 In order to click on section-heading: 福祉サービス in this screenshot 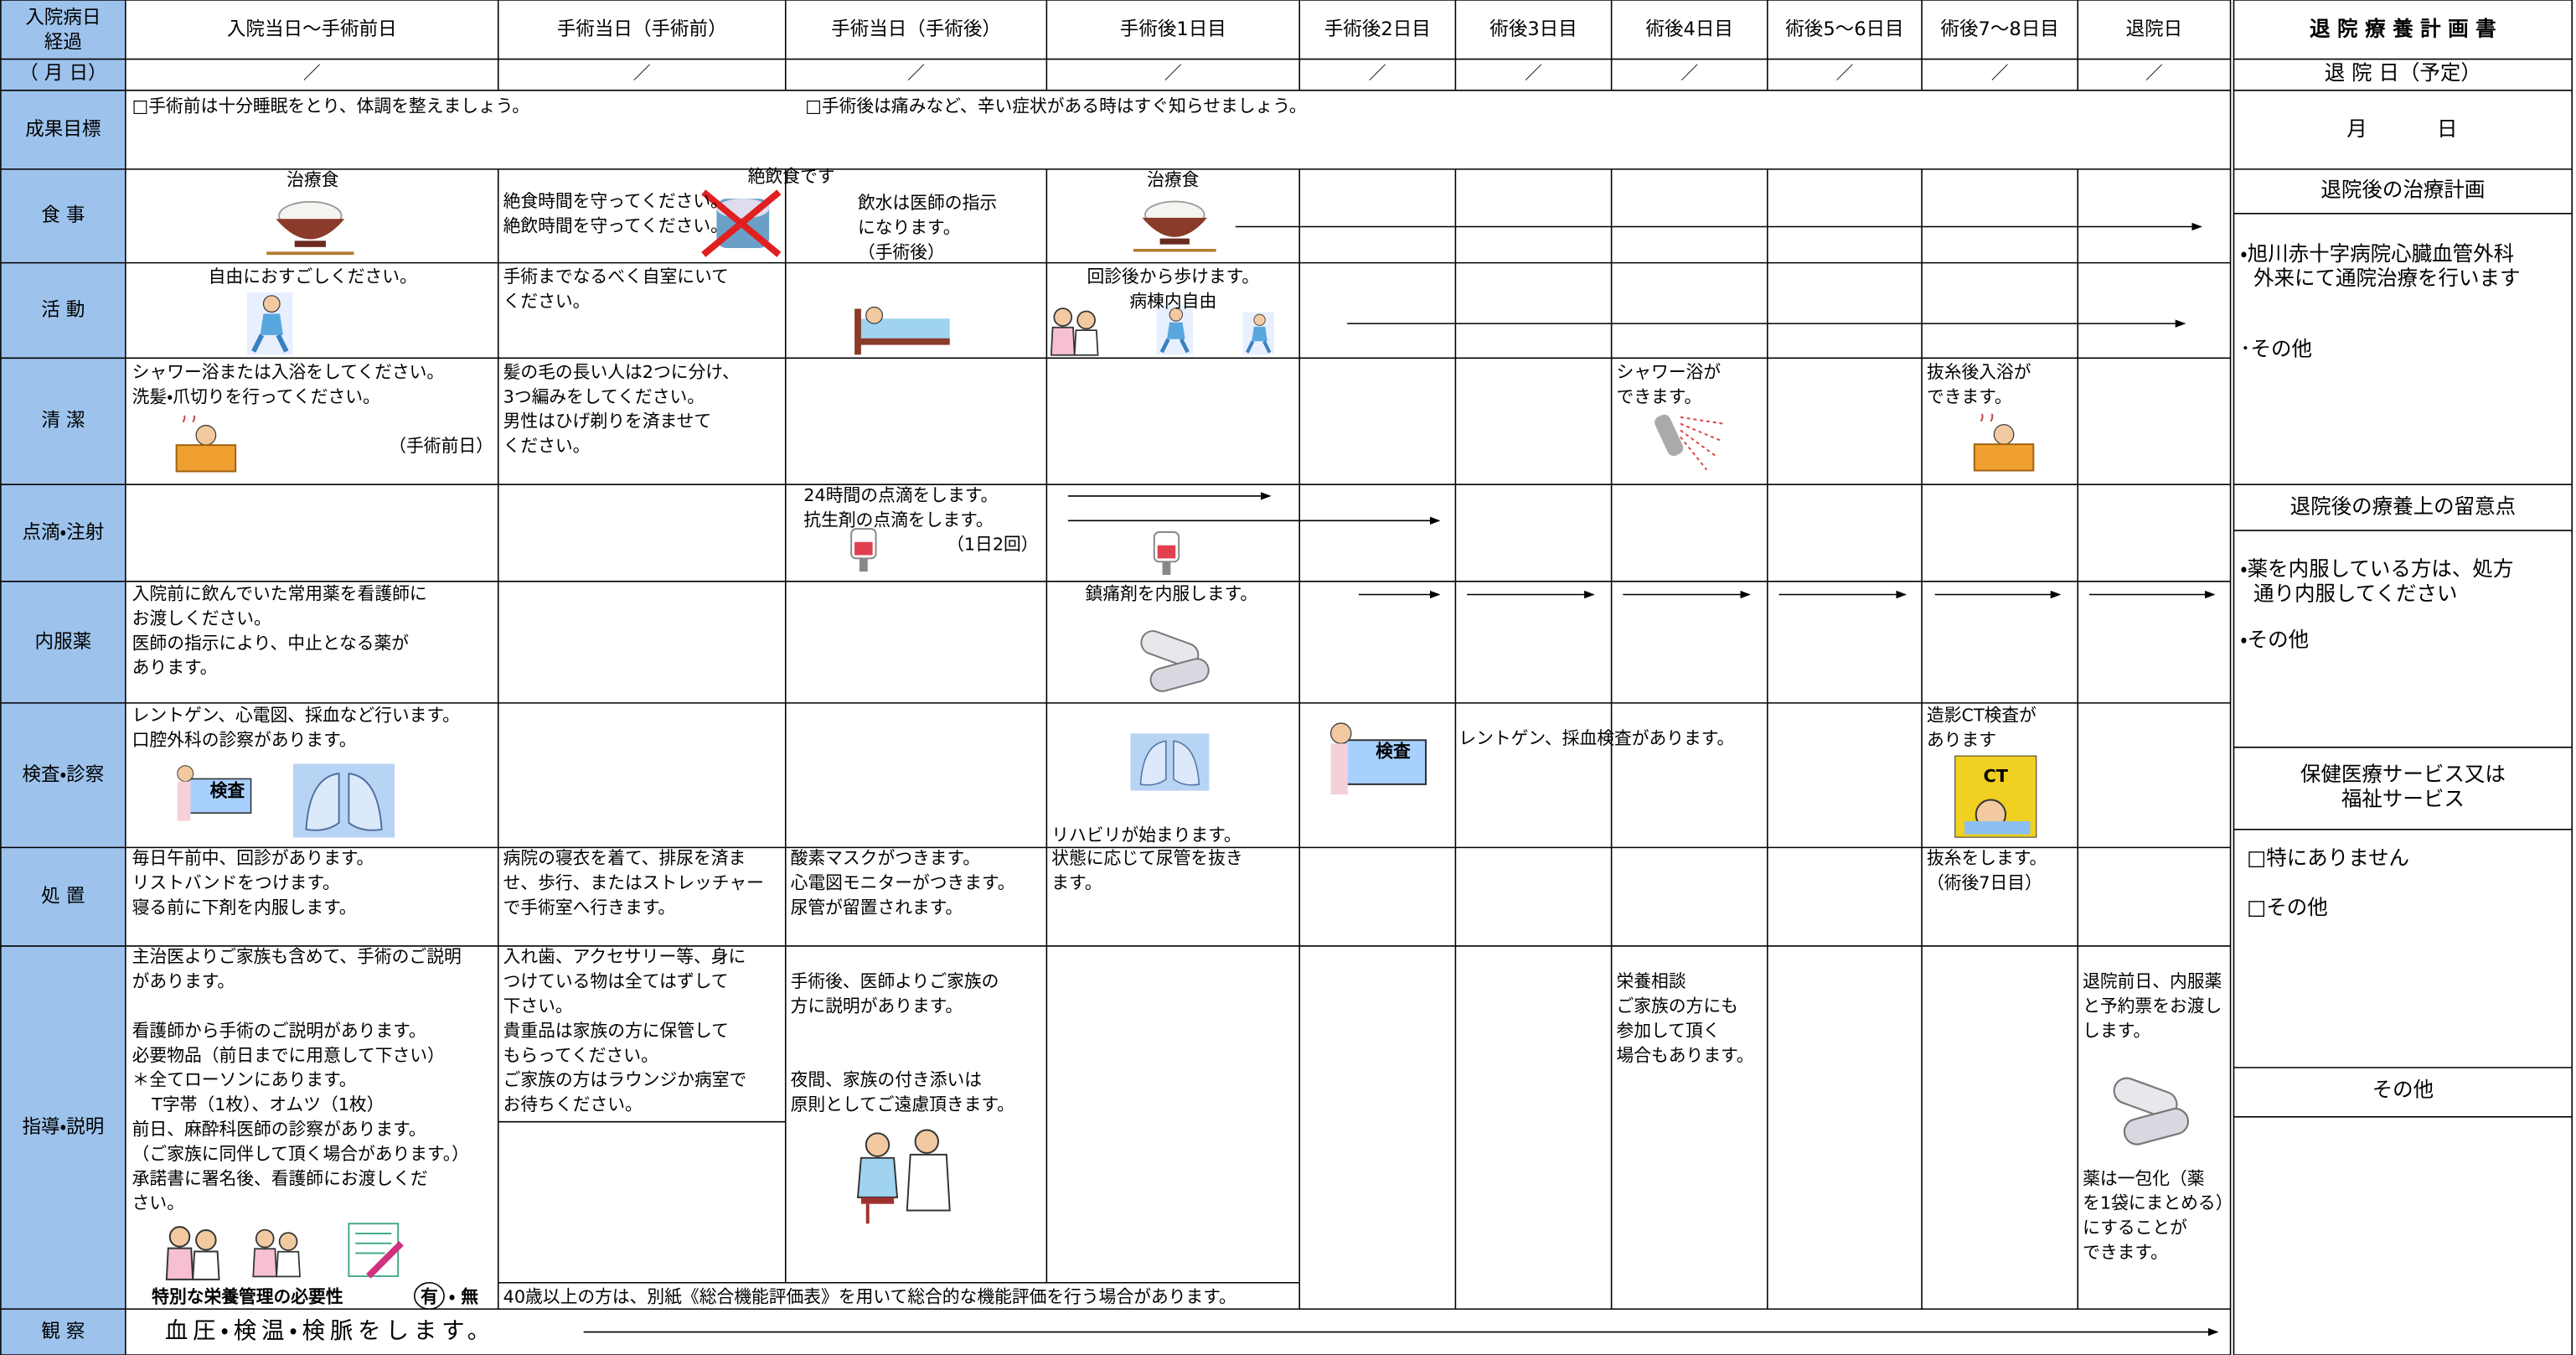, I will do `click(2403, 799)`.